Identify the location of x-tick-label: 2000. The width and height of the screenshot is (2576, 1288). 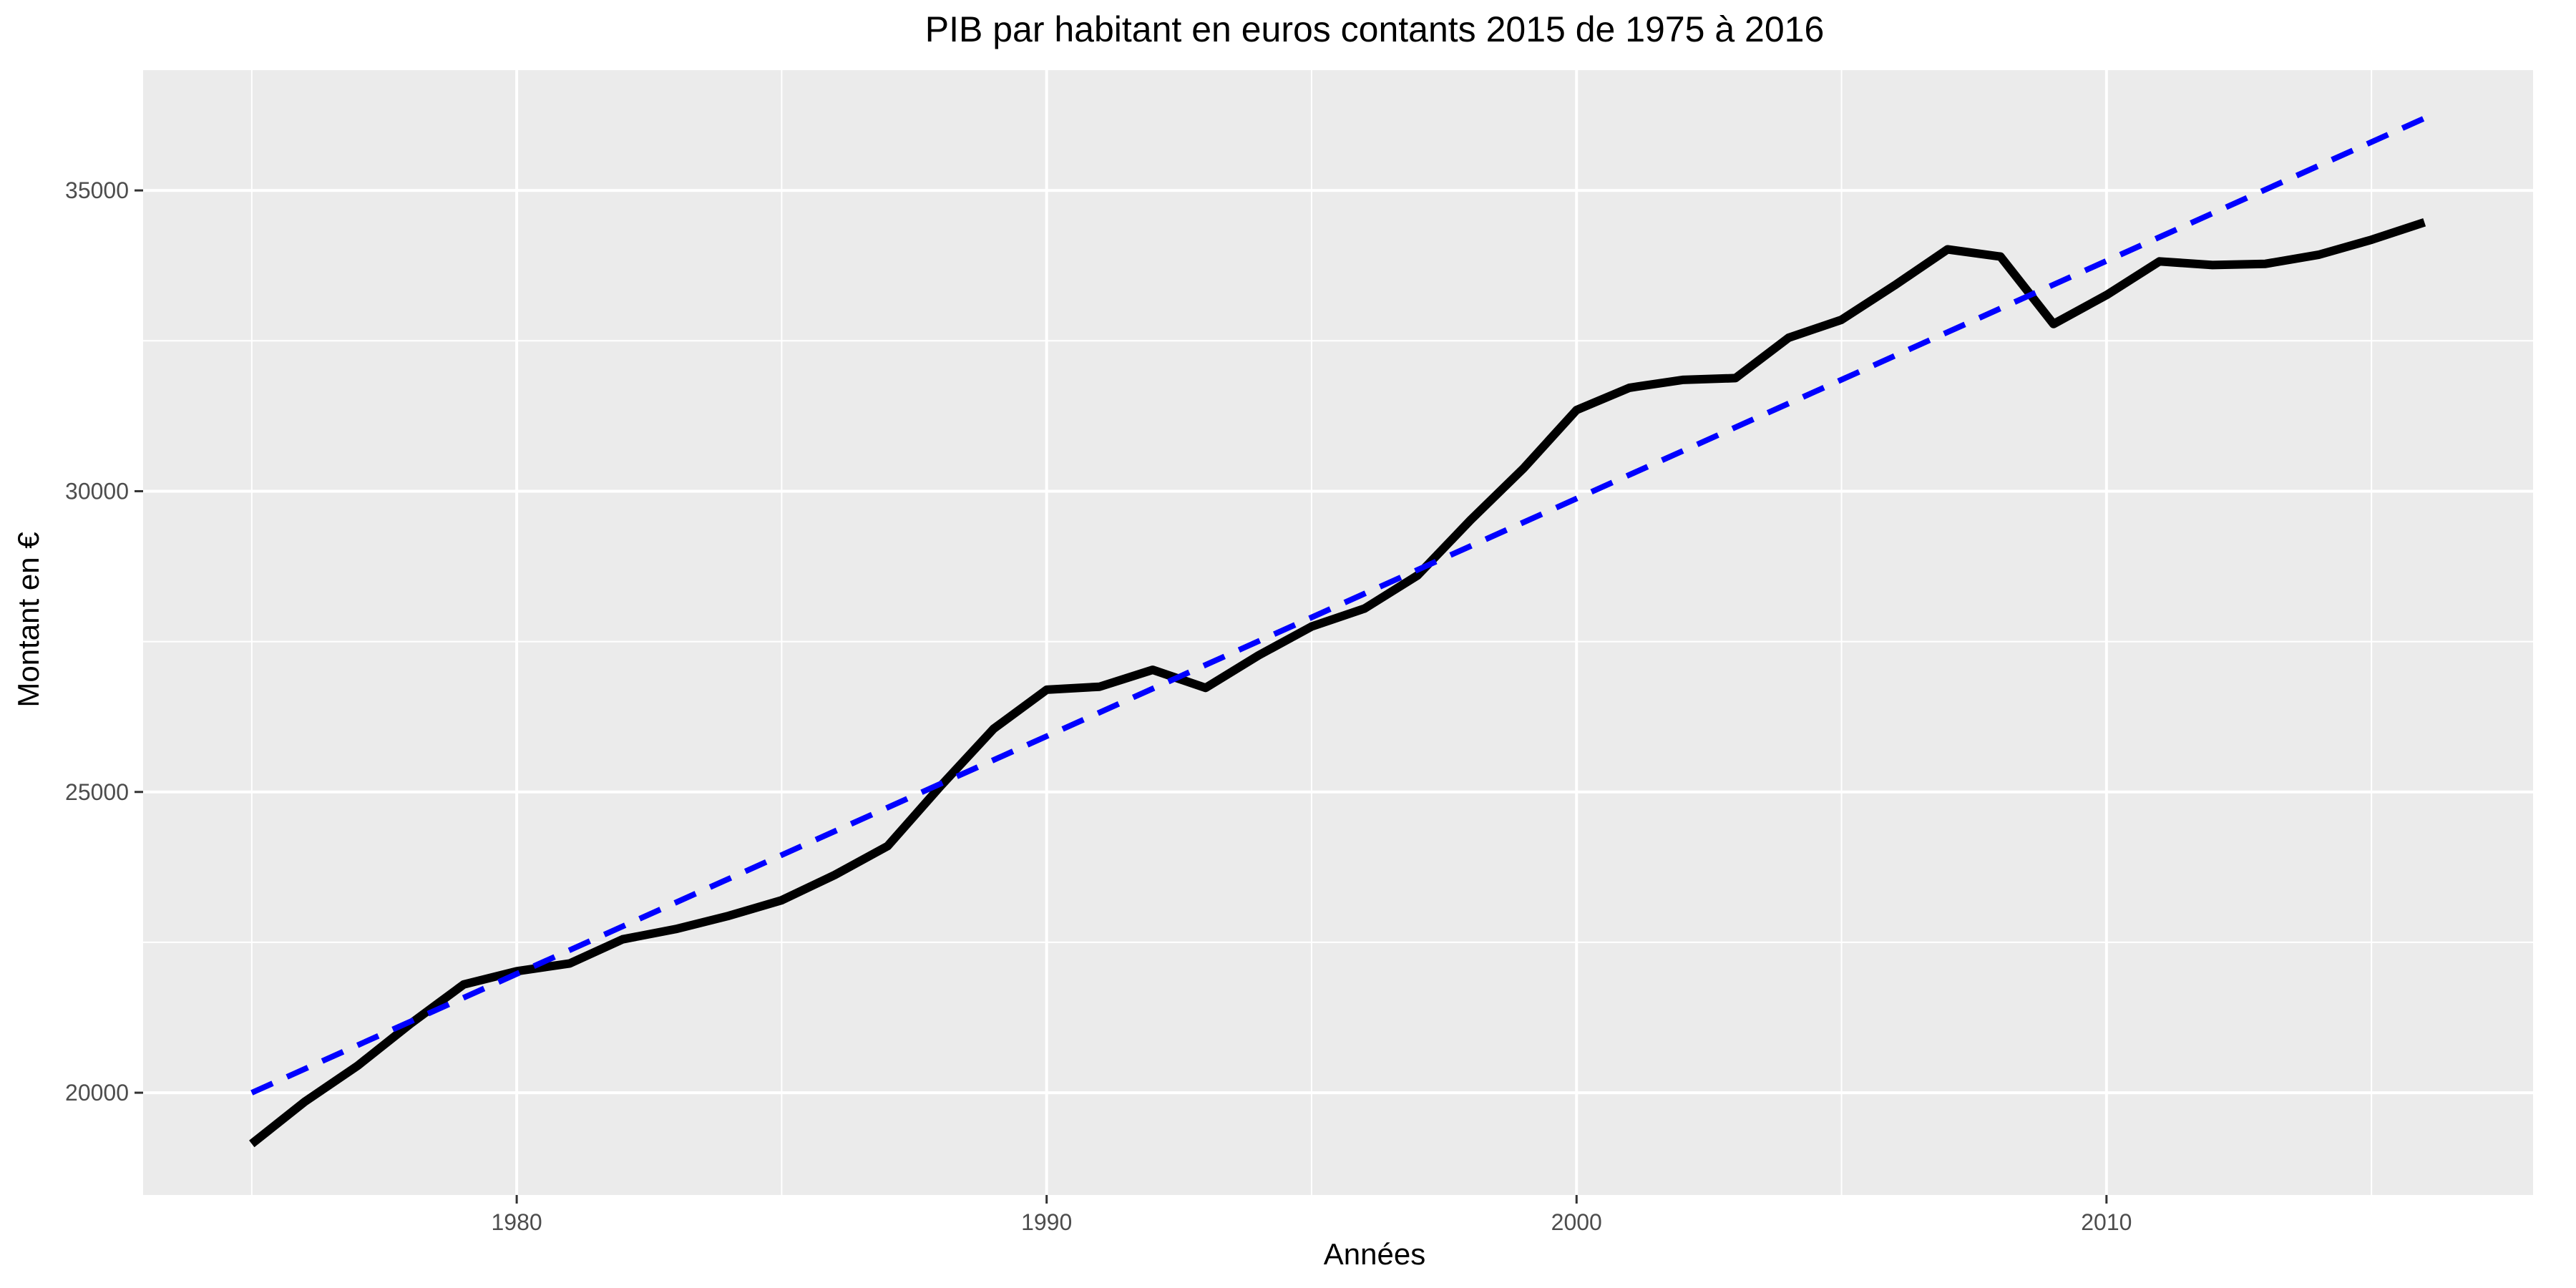
(1576, 1222).